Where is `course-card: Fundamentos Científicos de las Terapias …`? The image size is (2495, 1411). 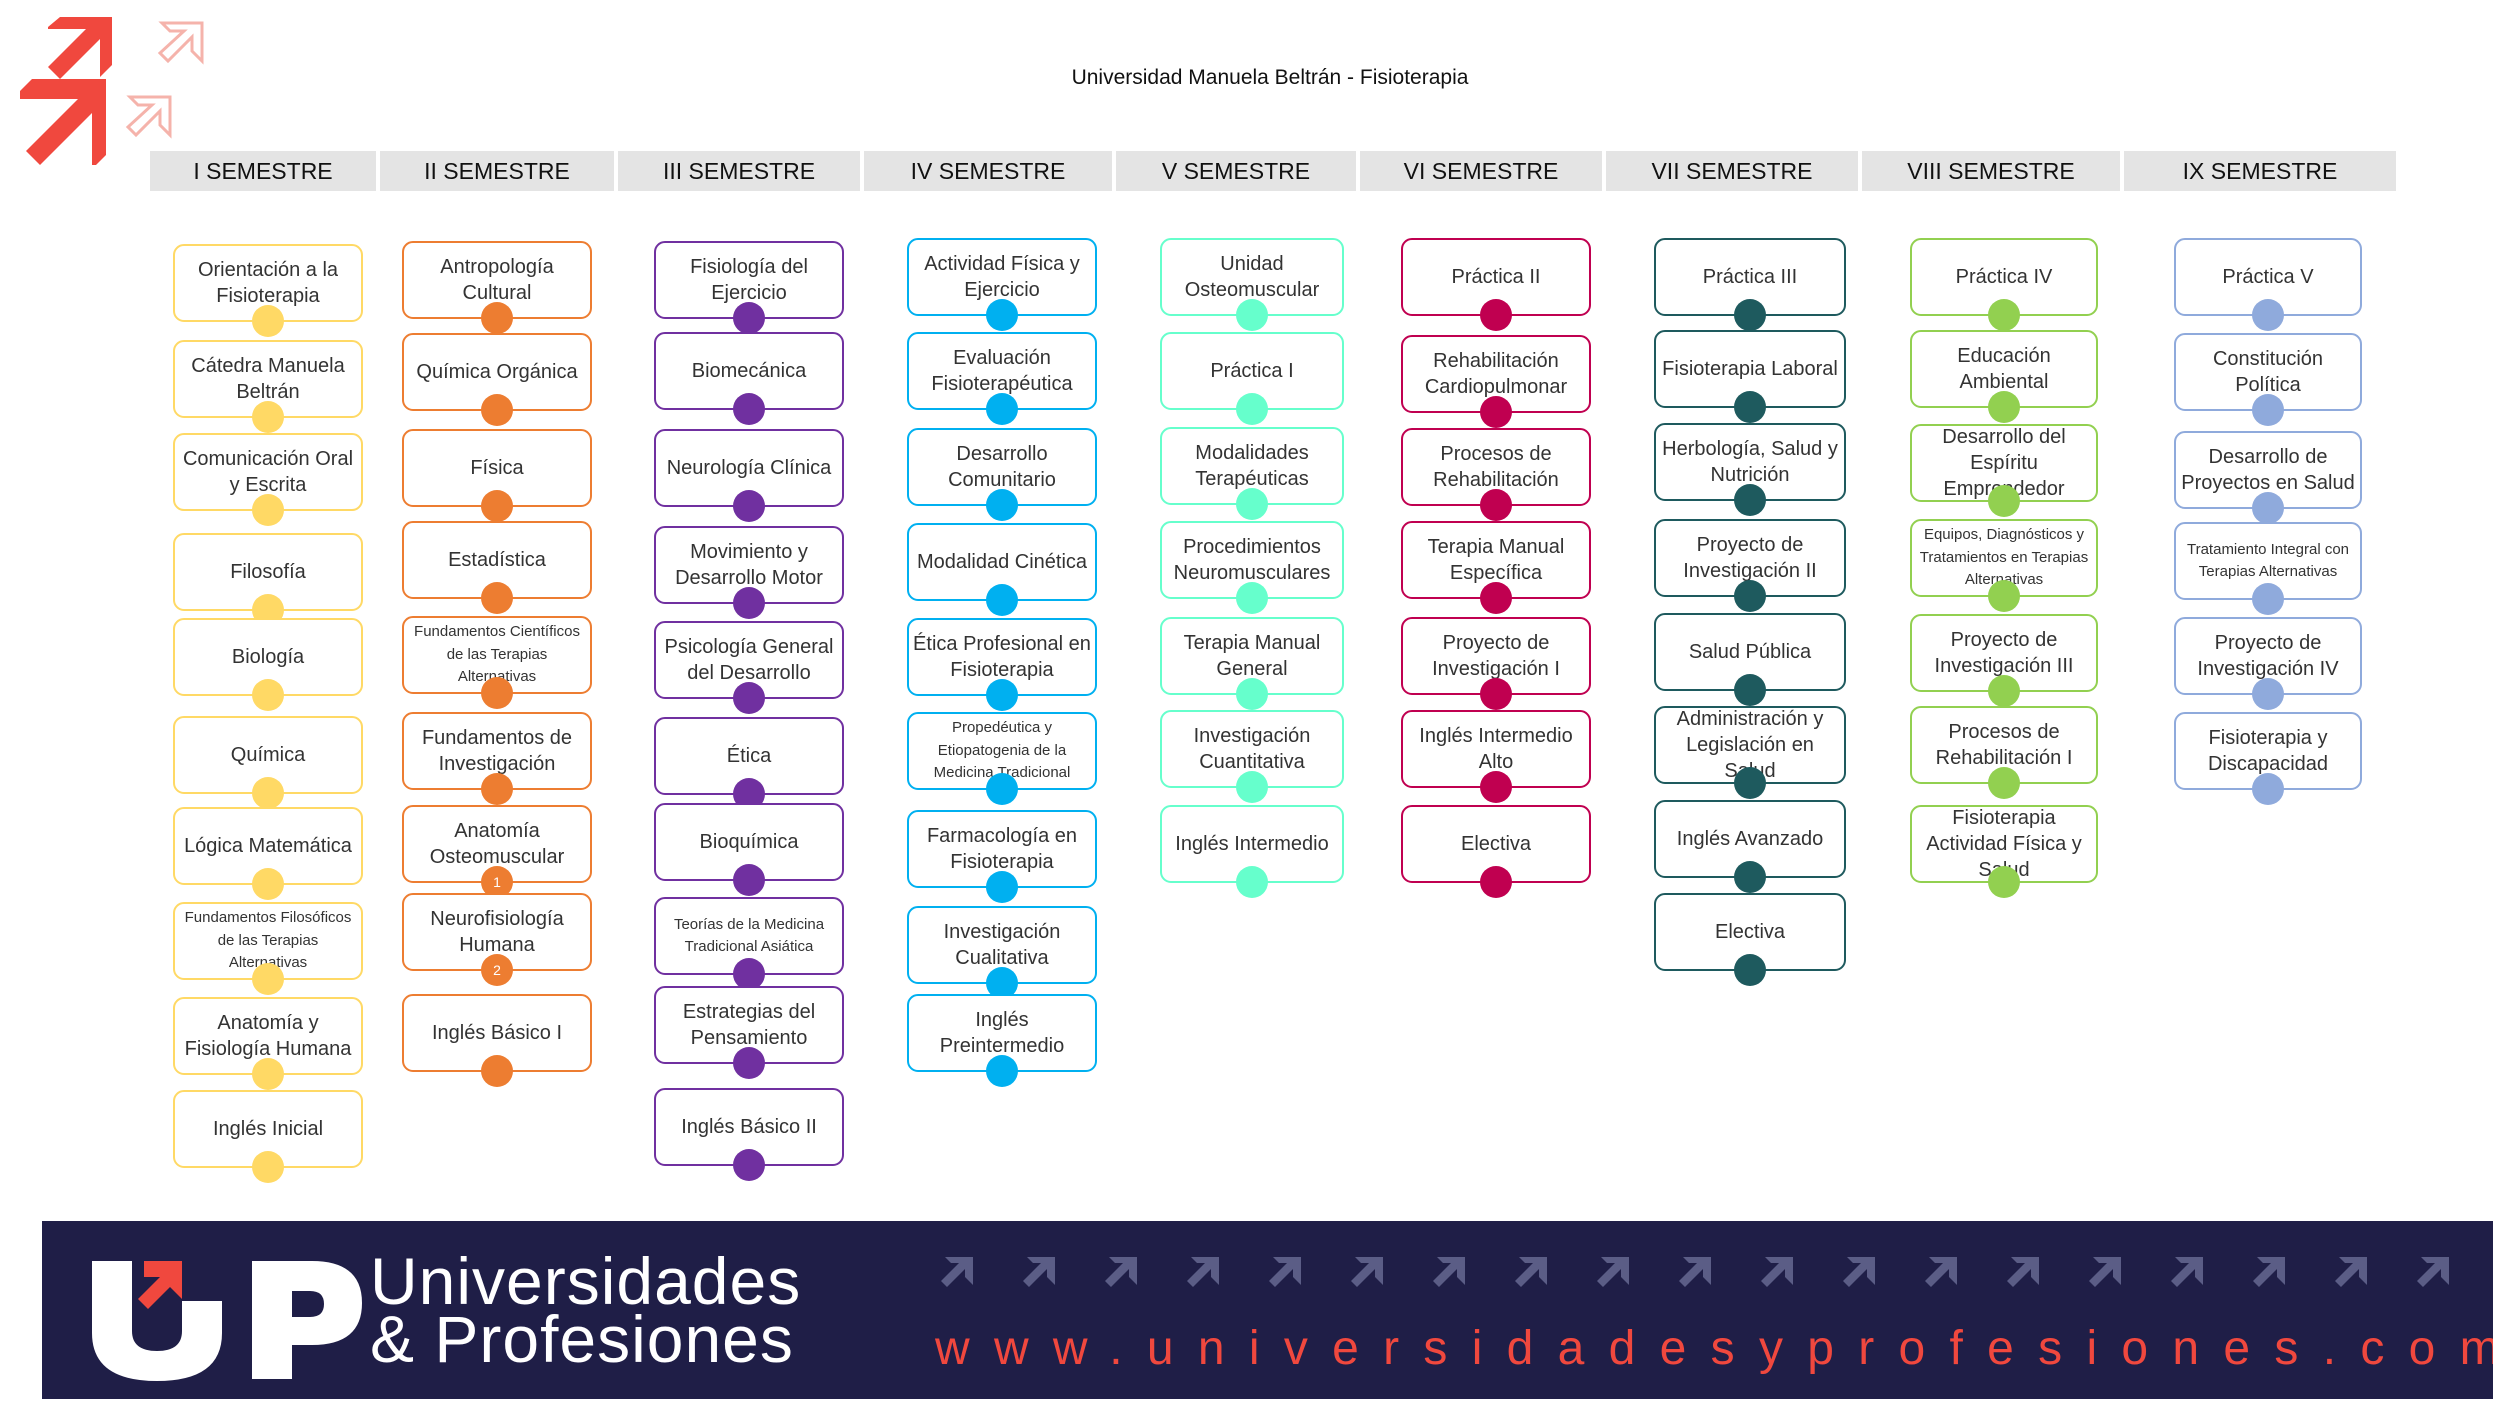 course-card: Fundamentos Científicos de las Terapias … is located at coordinates (497, 662).